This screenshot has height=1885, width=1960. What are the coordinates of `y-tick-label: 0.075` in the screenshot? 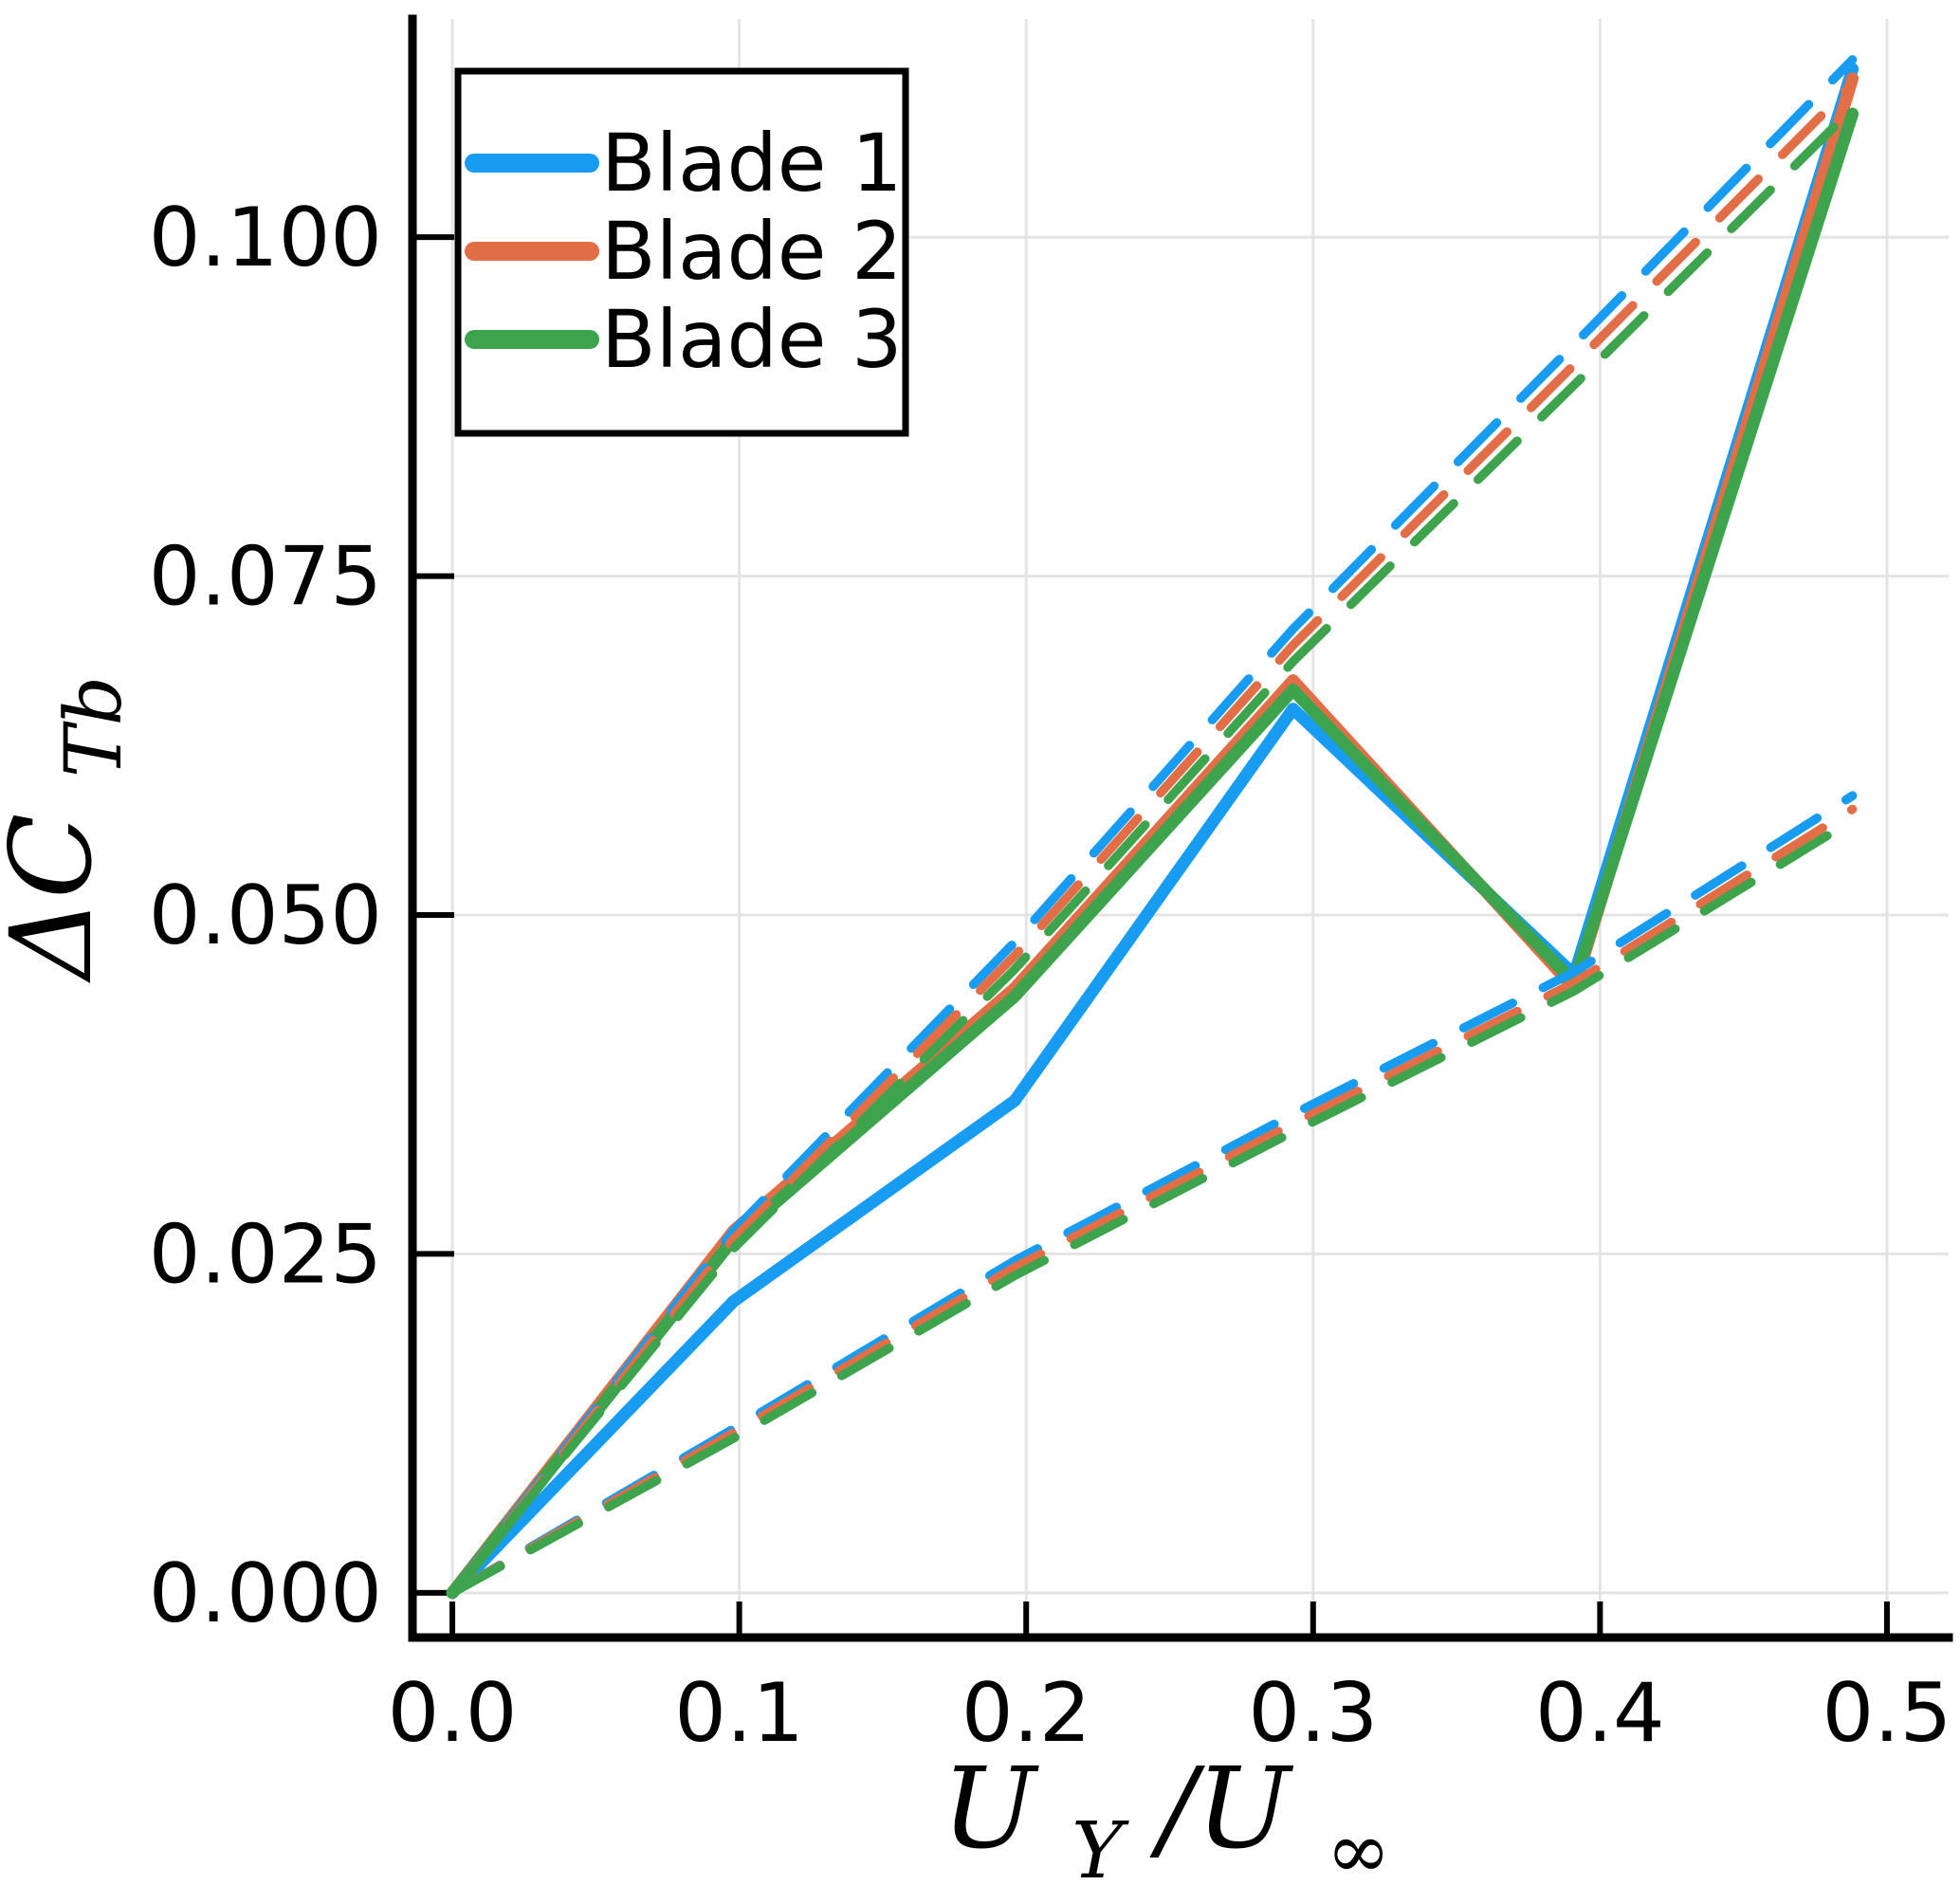 It's located at (265, 577).